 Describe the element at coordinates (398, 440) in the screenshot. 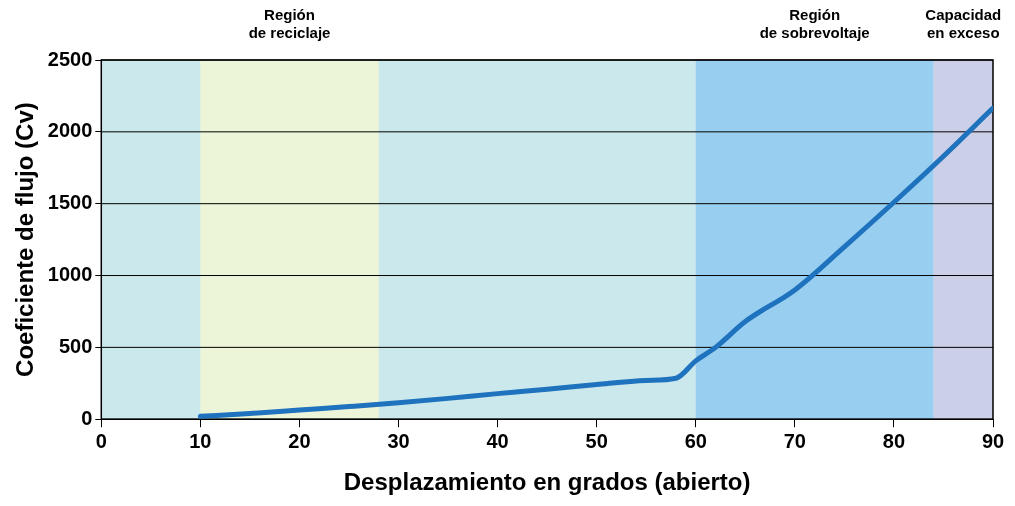

I see `x-tick-label: 30` at that location.